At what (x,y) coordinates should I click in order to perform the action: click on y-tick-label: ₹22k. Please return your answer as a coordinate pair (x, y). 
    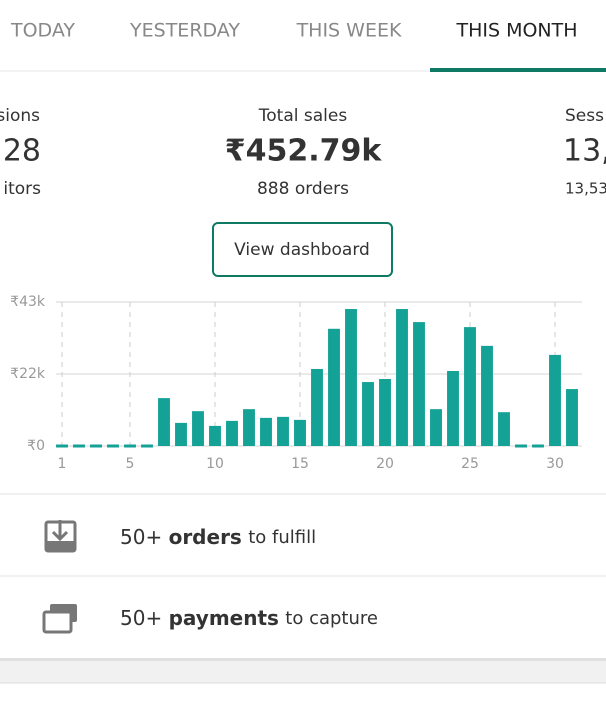
    Looking at the image, I should click on (28, 374).